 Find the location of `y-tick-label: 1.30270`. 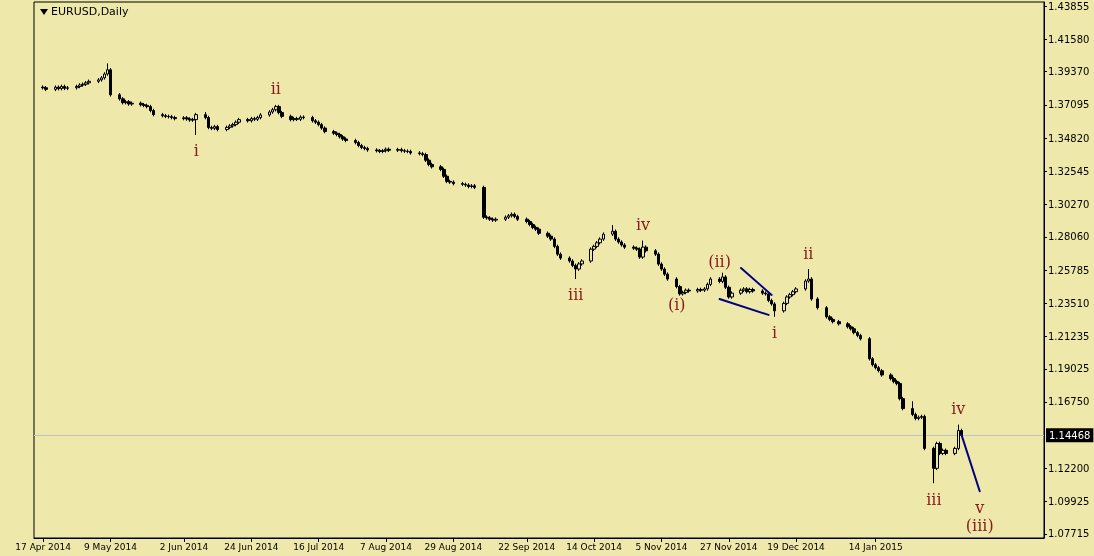

y-tick-label: 1.30270 is located at coordinates (1069, 204).